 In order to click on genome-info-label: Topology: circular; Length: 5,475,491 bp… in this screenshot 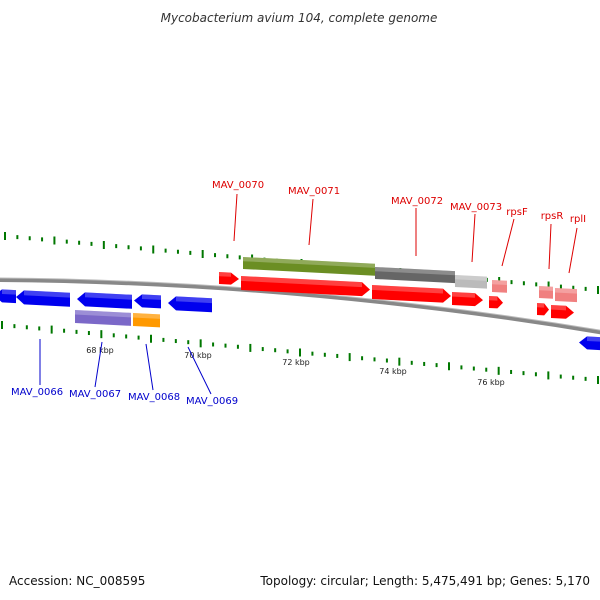, I will do `click(425, 581)`.